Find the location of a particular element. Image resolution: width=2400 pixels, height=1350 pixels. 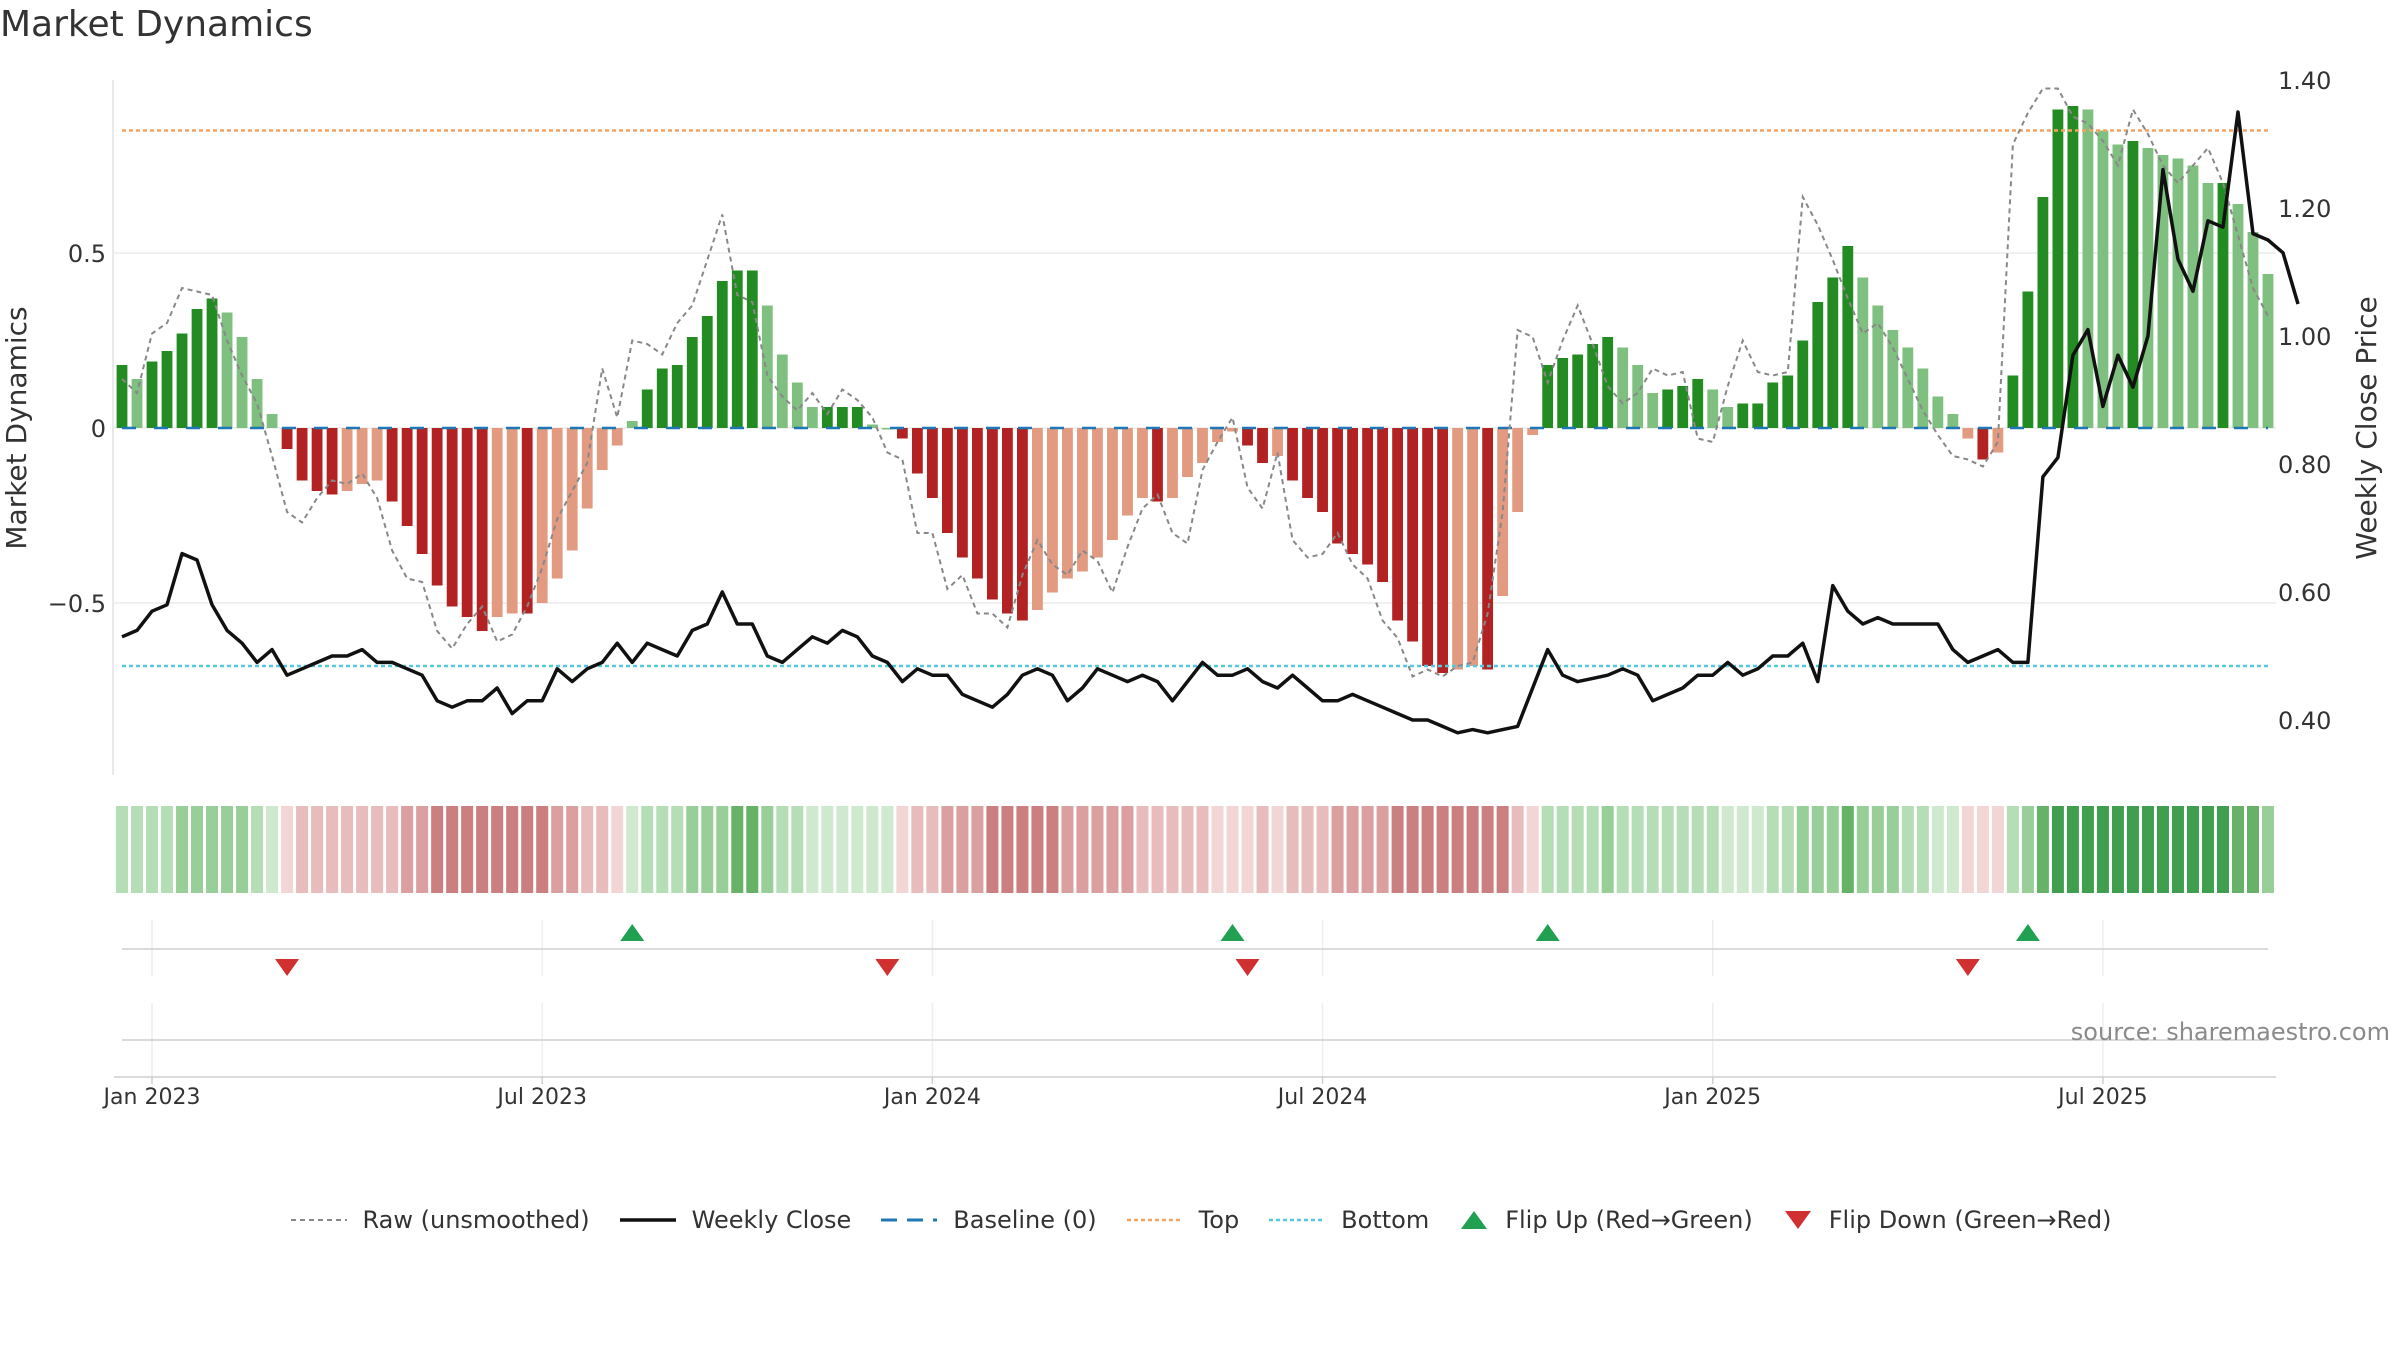

legend-label-close: Weekly Close is located at coordinates (771, 1220).